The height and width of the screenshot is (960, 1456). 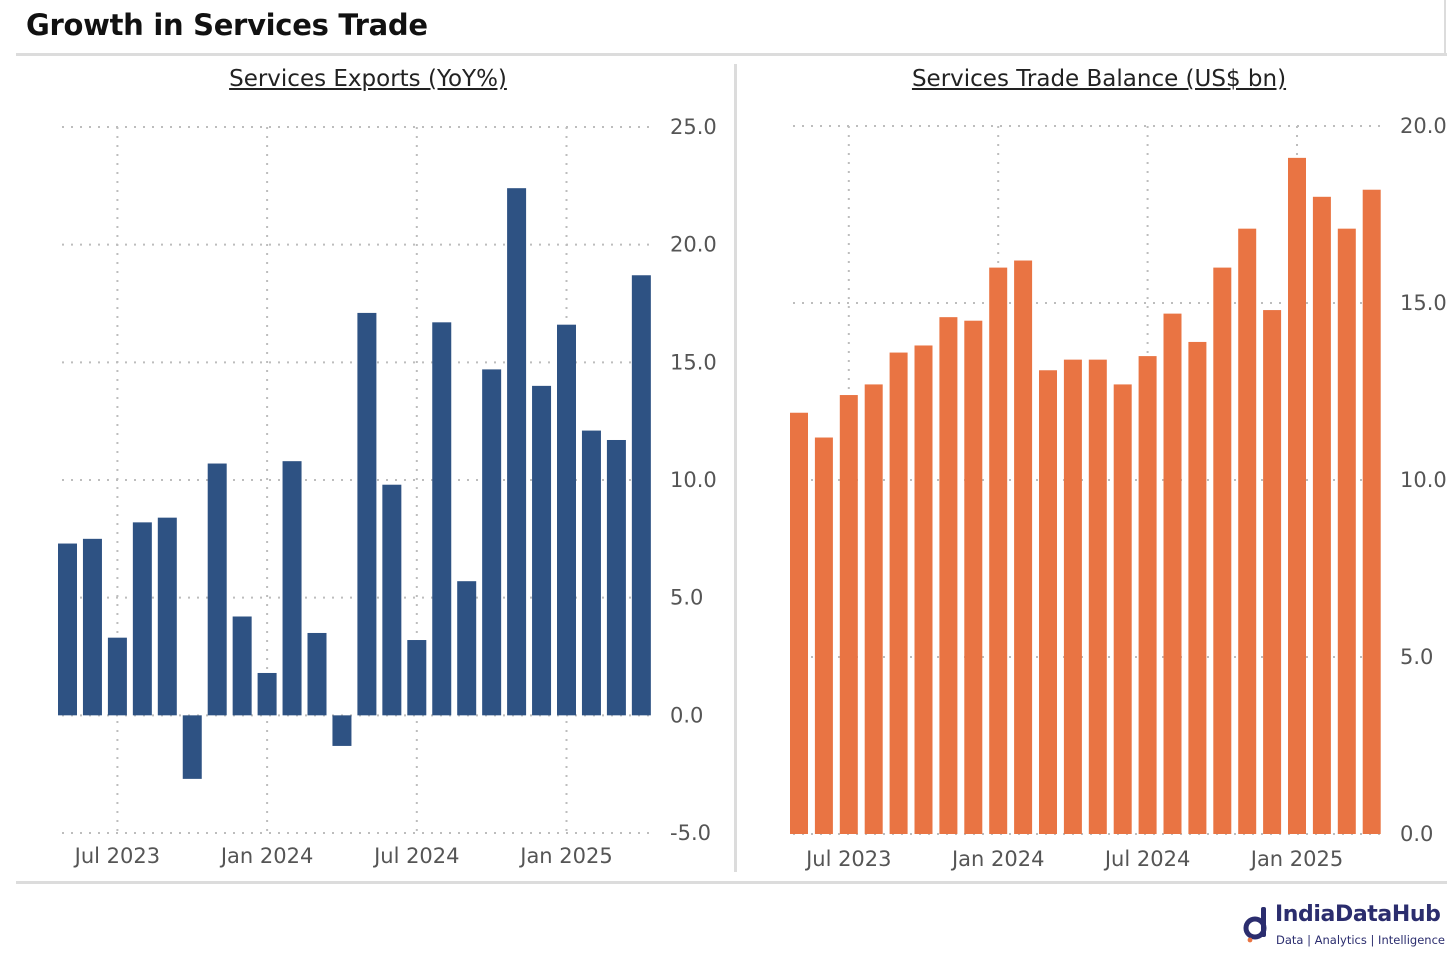 What do you see at coordinates (686, 715) in the screenshot?
I see `exports-ytick-label: 0.0` at bounding box center [686, 715].